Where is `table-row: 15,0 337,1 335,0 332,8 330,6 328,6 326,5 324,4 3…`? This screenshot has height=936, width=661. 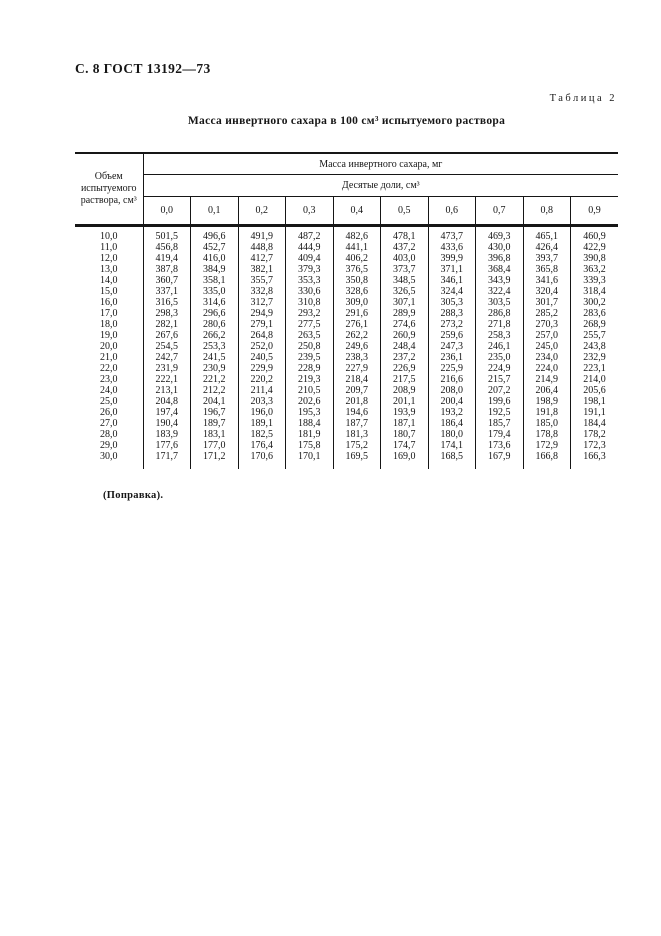 table-row: 15,0 337,1 335,0 332,8 330,6 328,6 326,5 324,4 3… is located at coordinates (347, 291).